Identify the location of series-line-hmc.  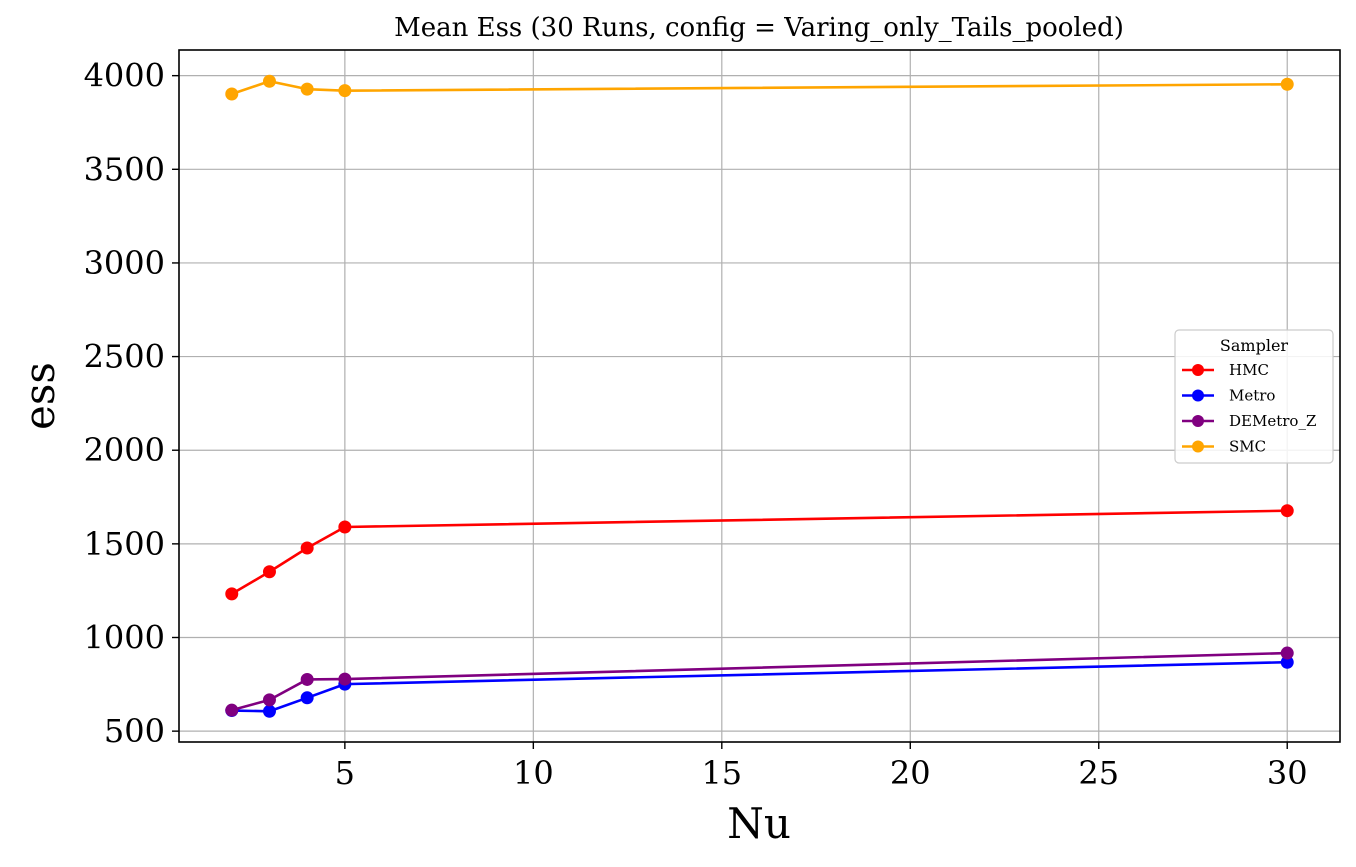
(759, 552).